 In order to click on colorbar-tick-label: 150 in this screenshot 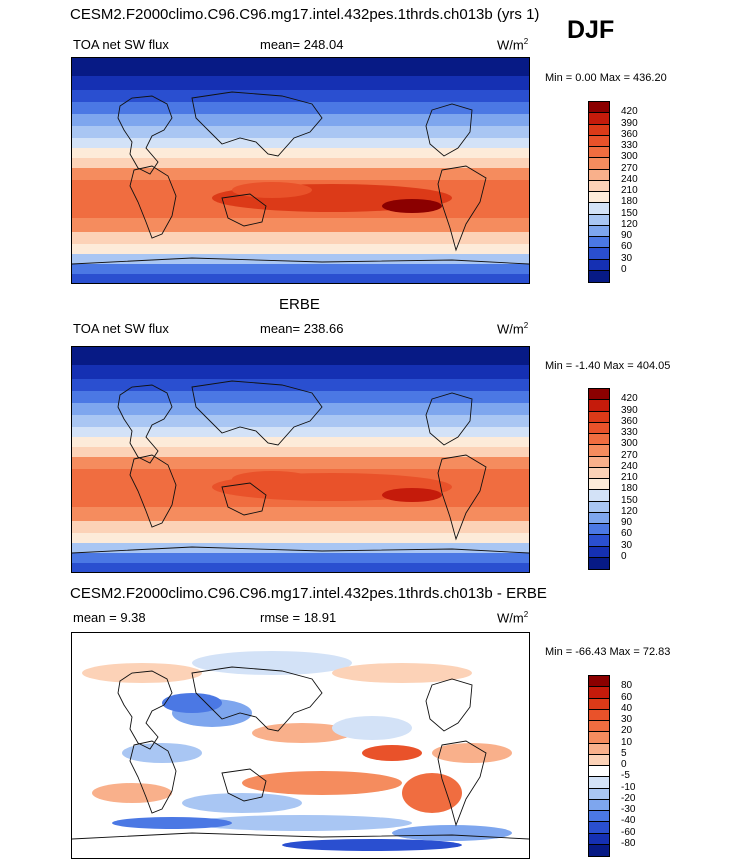, I will do `click(629, 213)`.